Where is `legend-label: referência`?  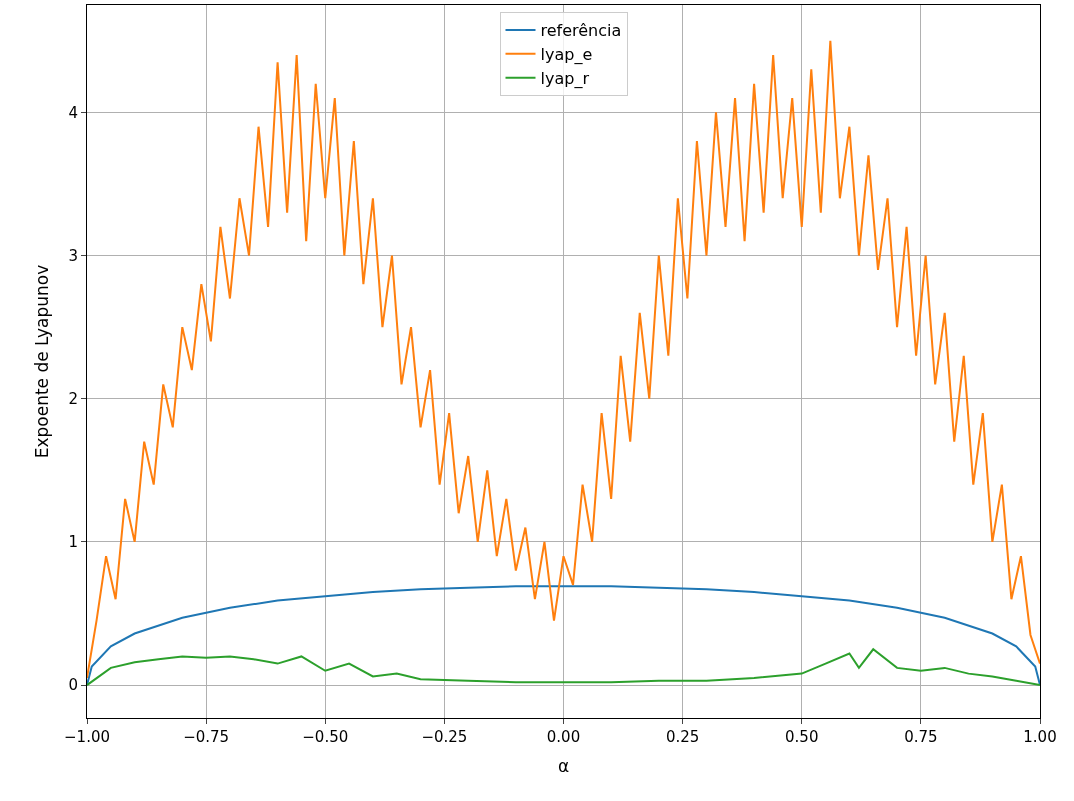
legend-label: referência is located at coordinates (581, 31).